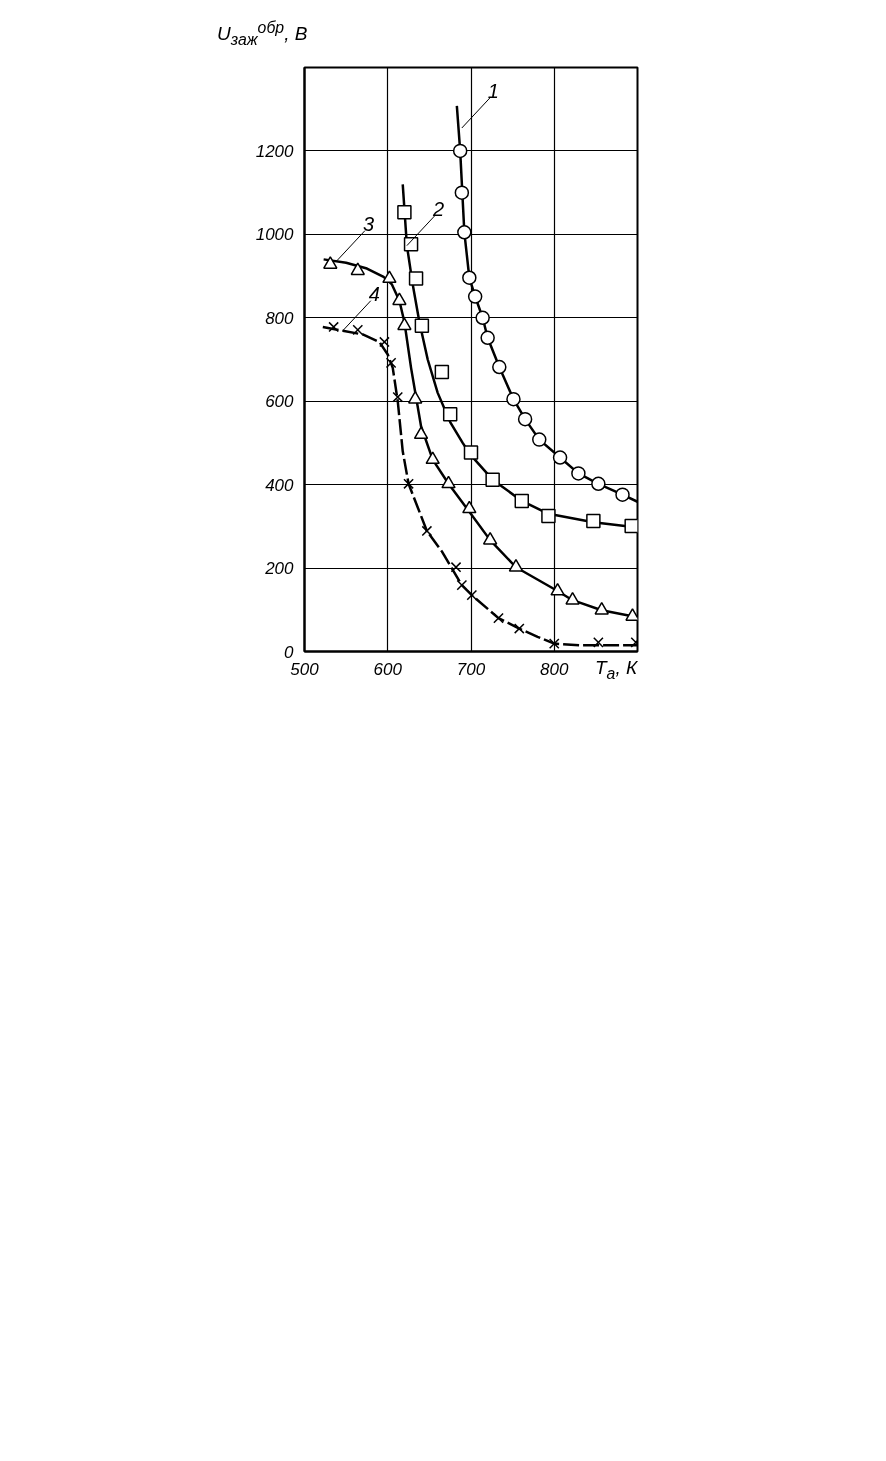  I want to click on x-tick-label: 600, so click(388, 669).